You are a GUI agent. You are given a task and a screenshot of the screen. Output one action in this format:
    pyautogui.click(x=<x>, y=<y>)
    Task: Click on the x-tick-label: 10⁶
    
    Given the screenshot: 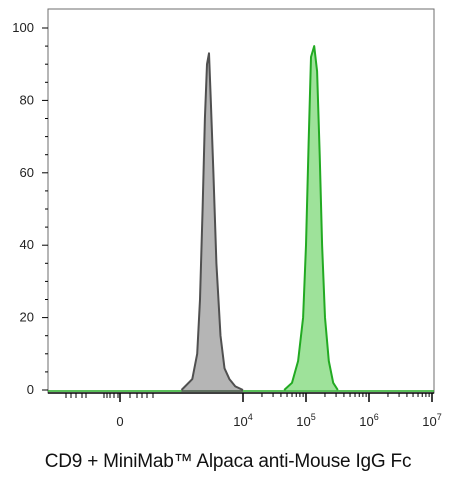 What is the action you would take?
    pyautogui.click(x=368, y=420)
    